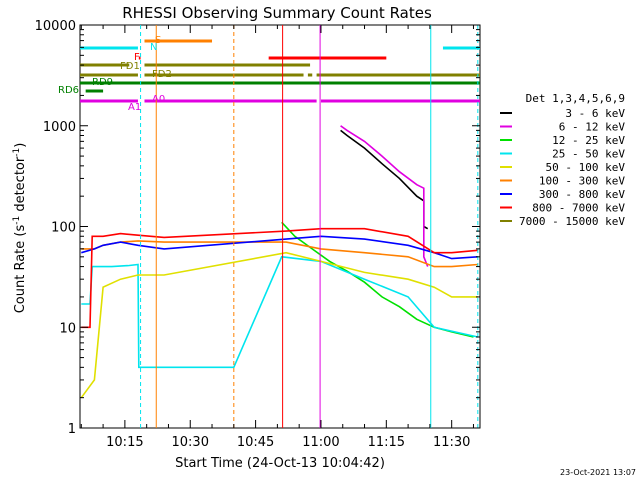 Image resolution: width=640 pixels, height=480 pixels. I want to click on x-tick-label: 11:00, so click(320, 442).